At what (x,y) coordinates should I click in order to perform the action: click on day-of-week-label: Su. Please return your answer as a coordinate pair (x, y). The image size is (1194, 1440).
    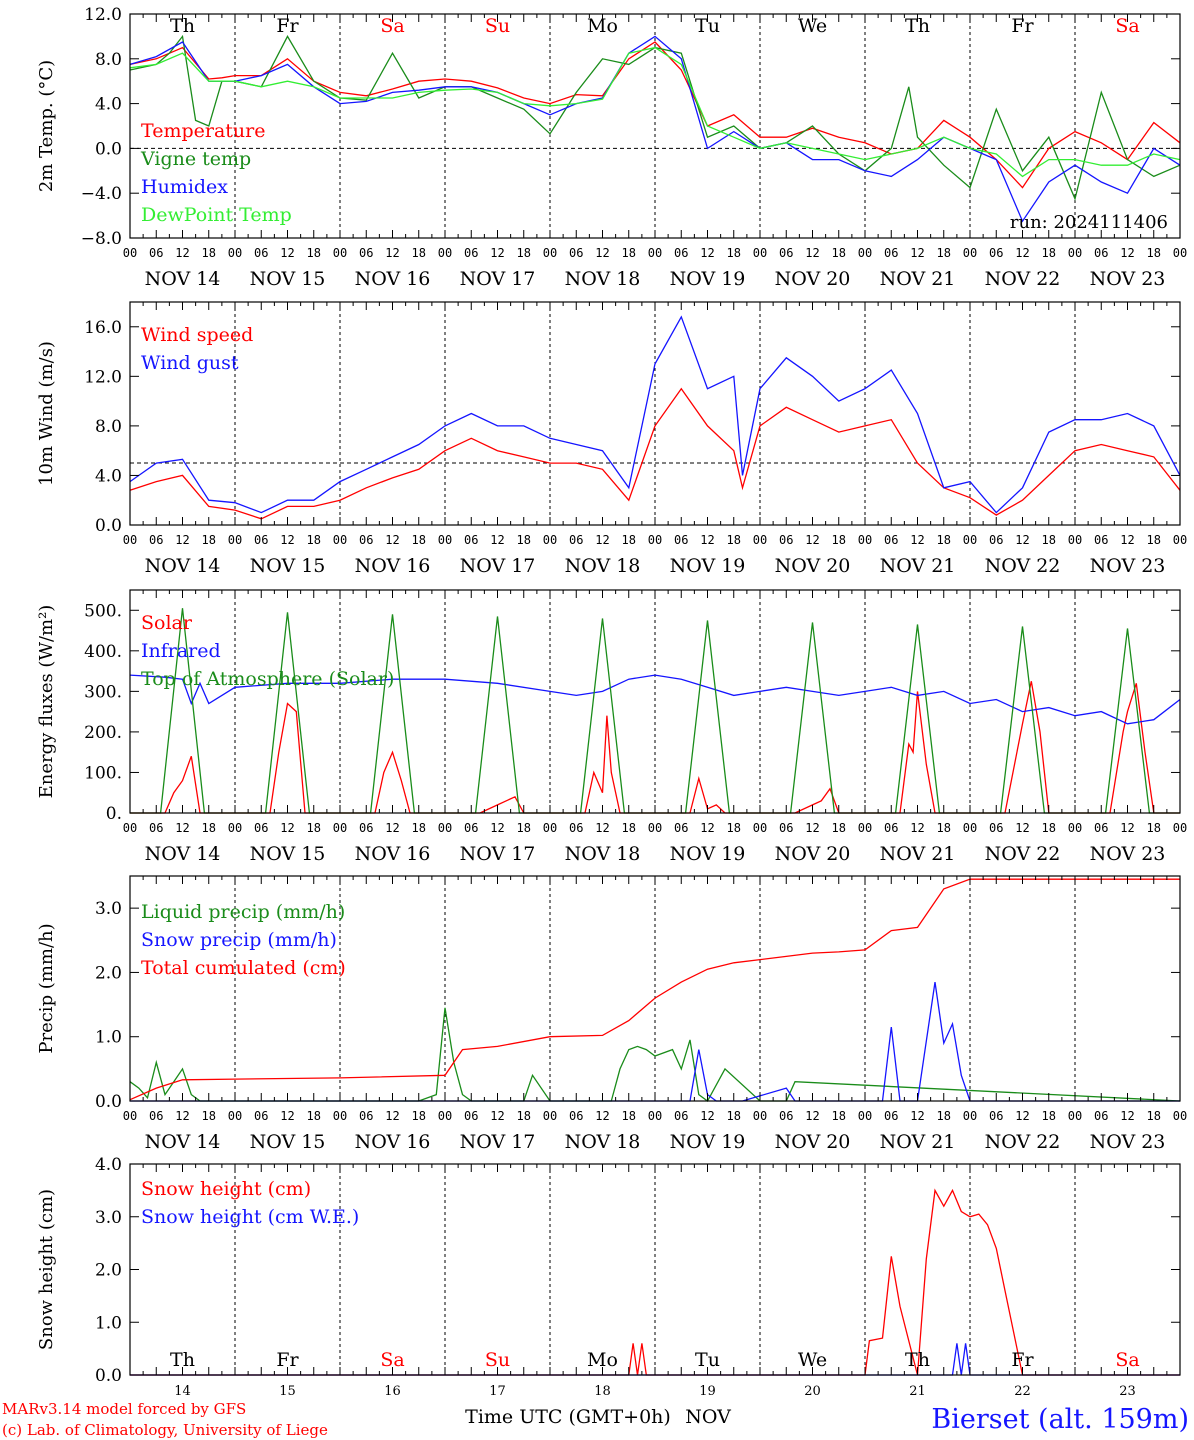
    Looking at the image, I should click on (497, 1360).